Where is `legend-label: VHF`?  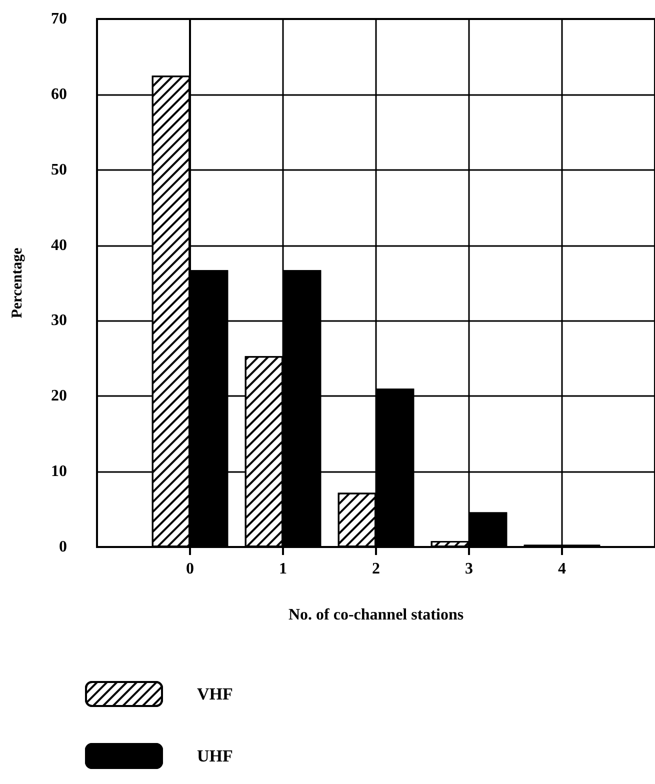 legend-label: VHF is located at coordinates (215, 694).